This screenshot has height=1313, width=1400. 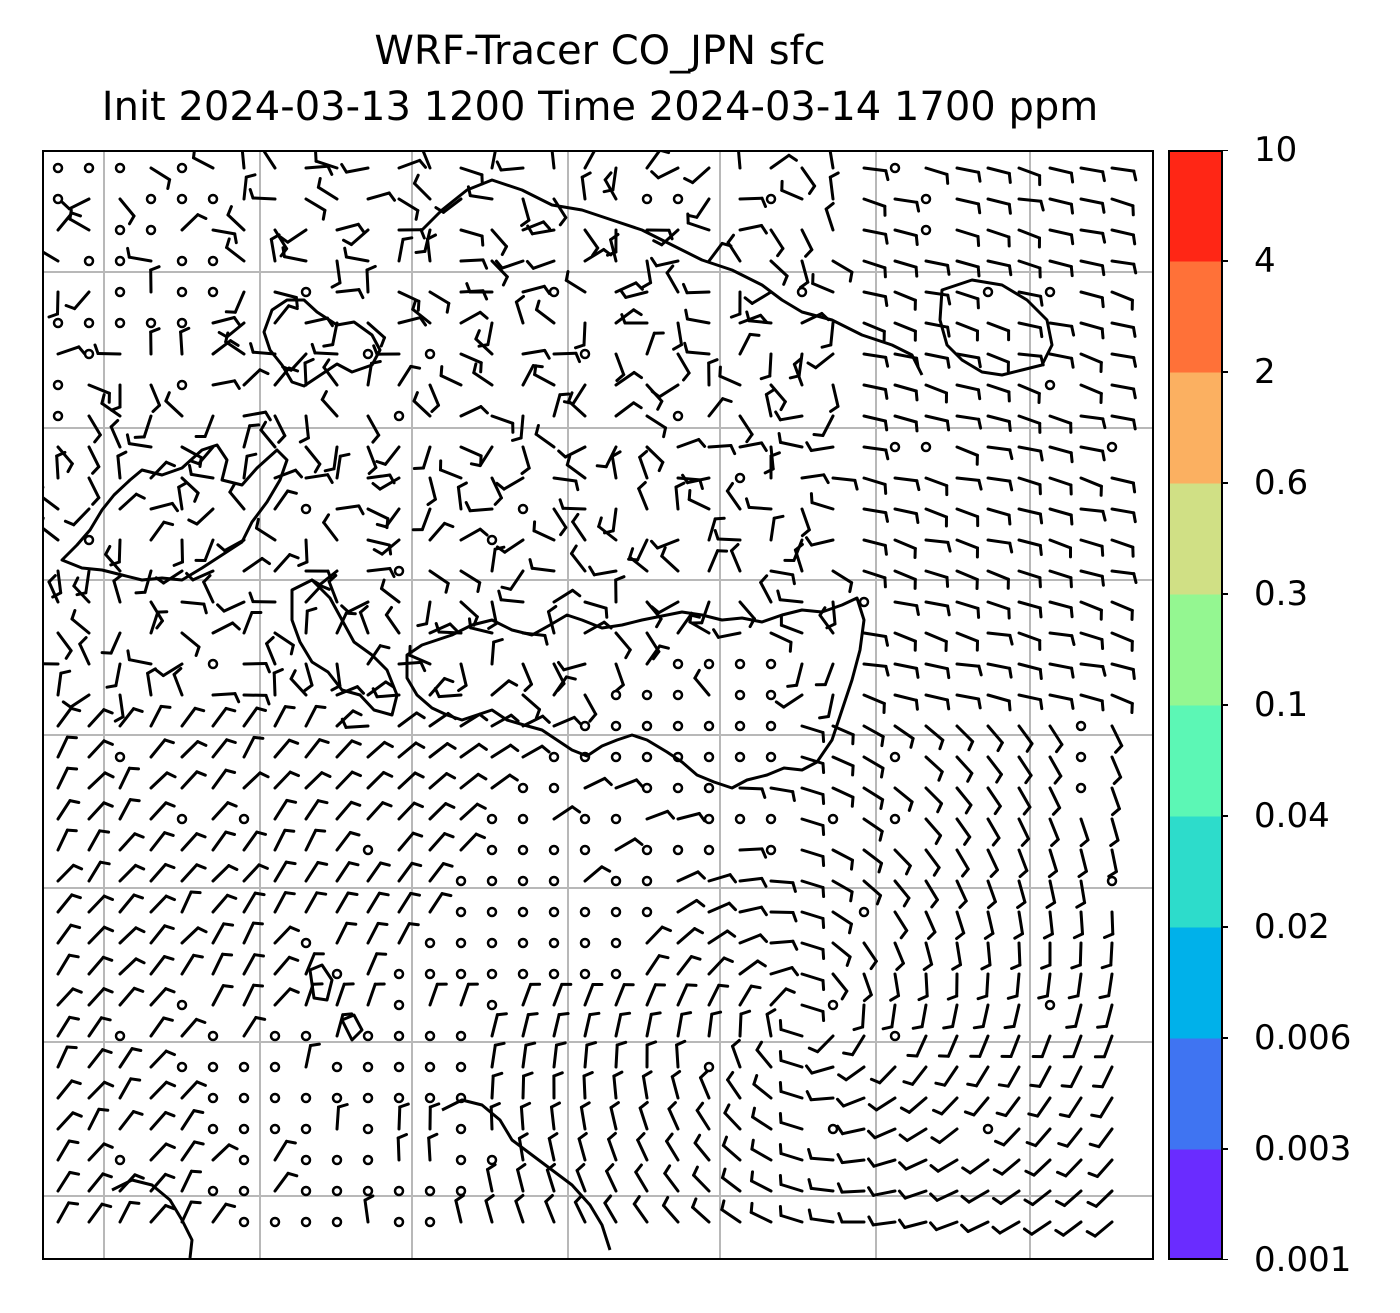 I want to click on colorbar-tick-label: 0.6, so click(x=1281, y=483).